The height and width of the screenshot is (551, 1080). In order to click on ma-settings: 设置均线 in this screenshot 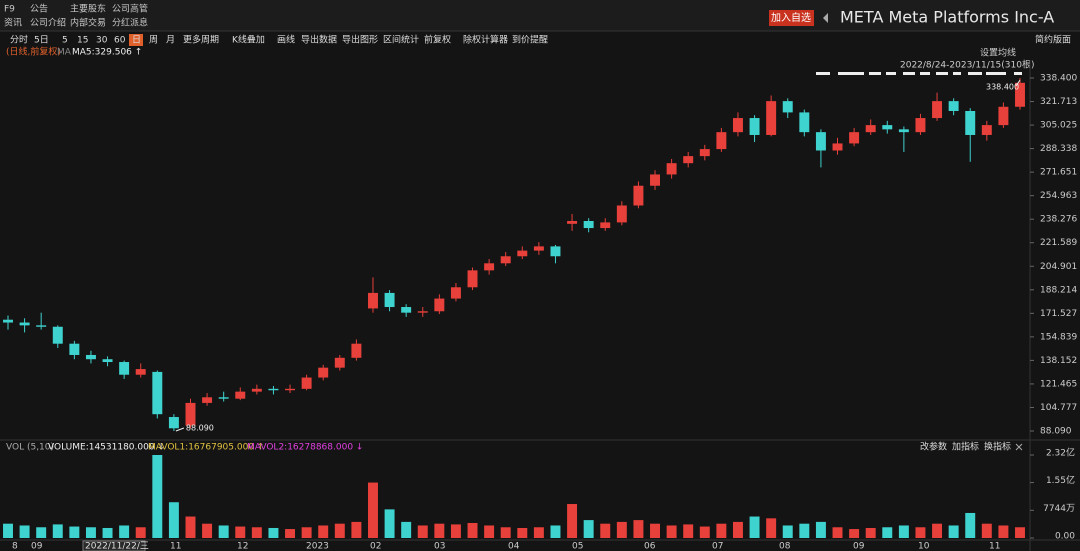, I will do `click(998, 53)`.